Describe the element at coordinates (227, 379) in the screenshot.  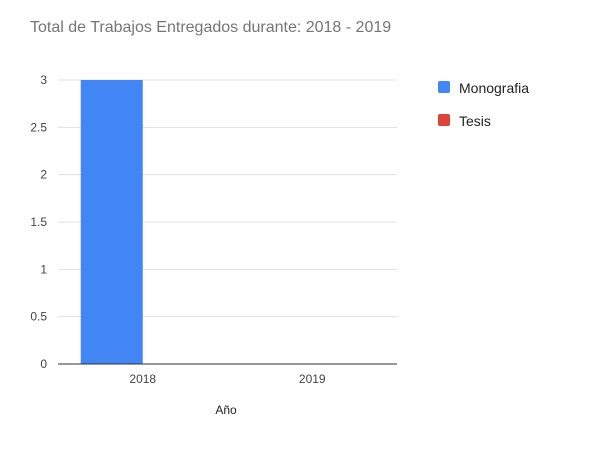
I see `x-axis-ticks: 2018 2019` at that location.